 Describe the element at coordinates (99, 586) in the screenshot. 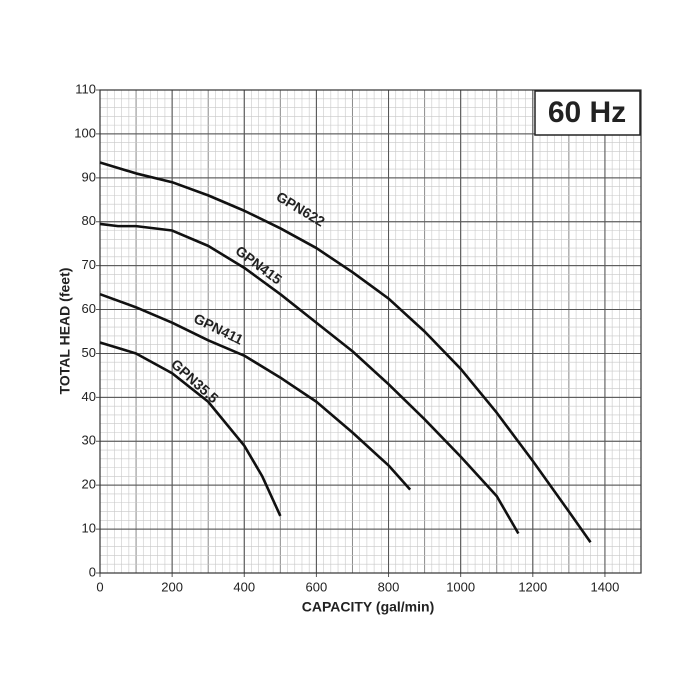

I see `x-tick-label: 0` at that location.